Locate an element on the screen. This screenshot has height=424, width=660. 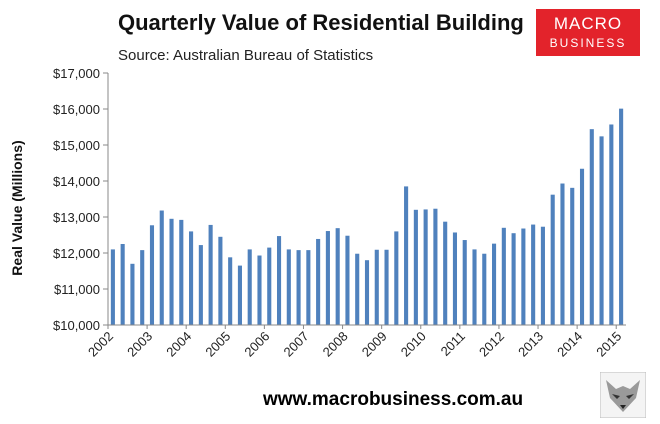
x-tick-label: 2010 is located at coordinates (413, 344).